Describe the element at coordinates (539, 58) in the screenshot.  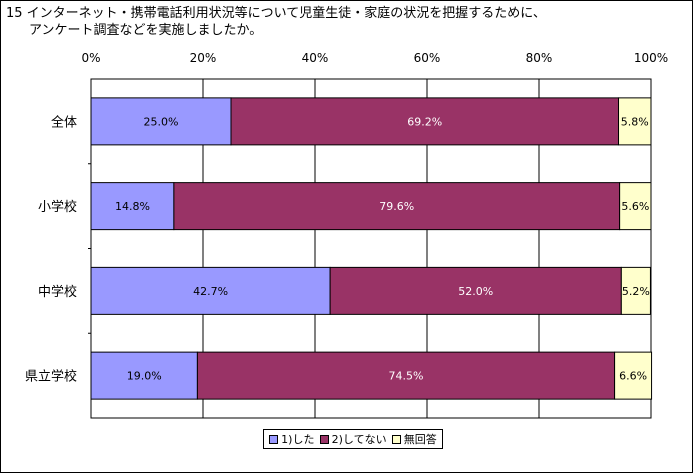
I see `x-tick-label: 80%` at that location.